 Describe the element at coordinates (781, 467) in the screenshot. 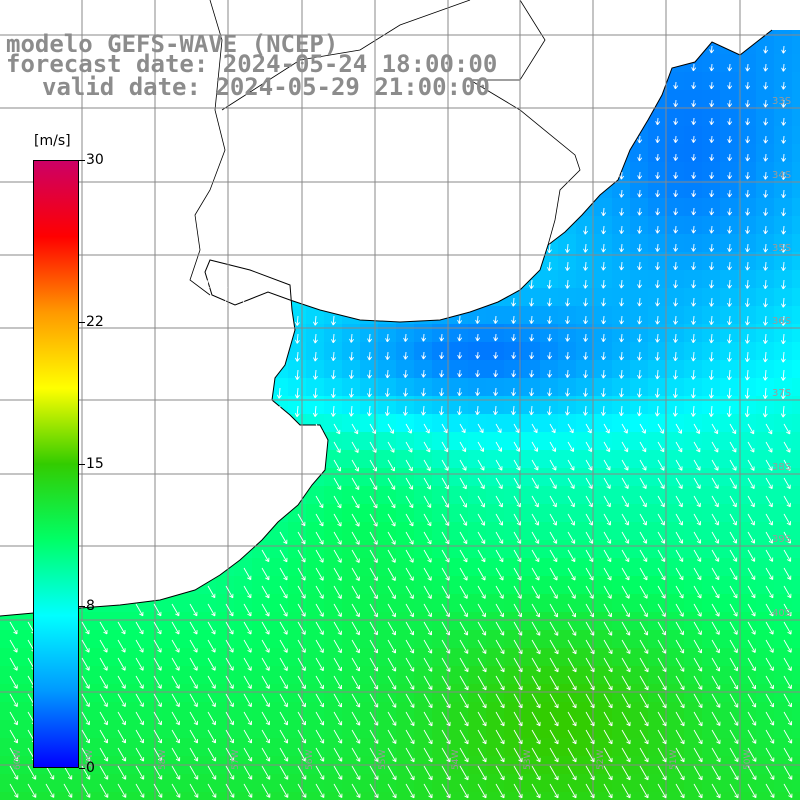

I see `latitude-label: 38S` at that location.